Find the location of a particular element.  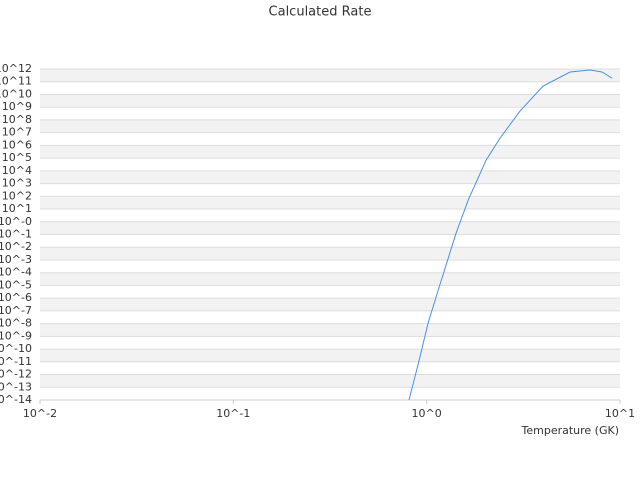

y-tick-label: 10^8 is located at coordinates (17, 119).